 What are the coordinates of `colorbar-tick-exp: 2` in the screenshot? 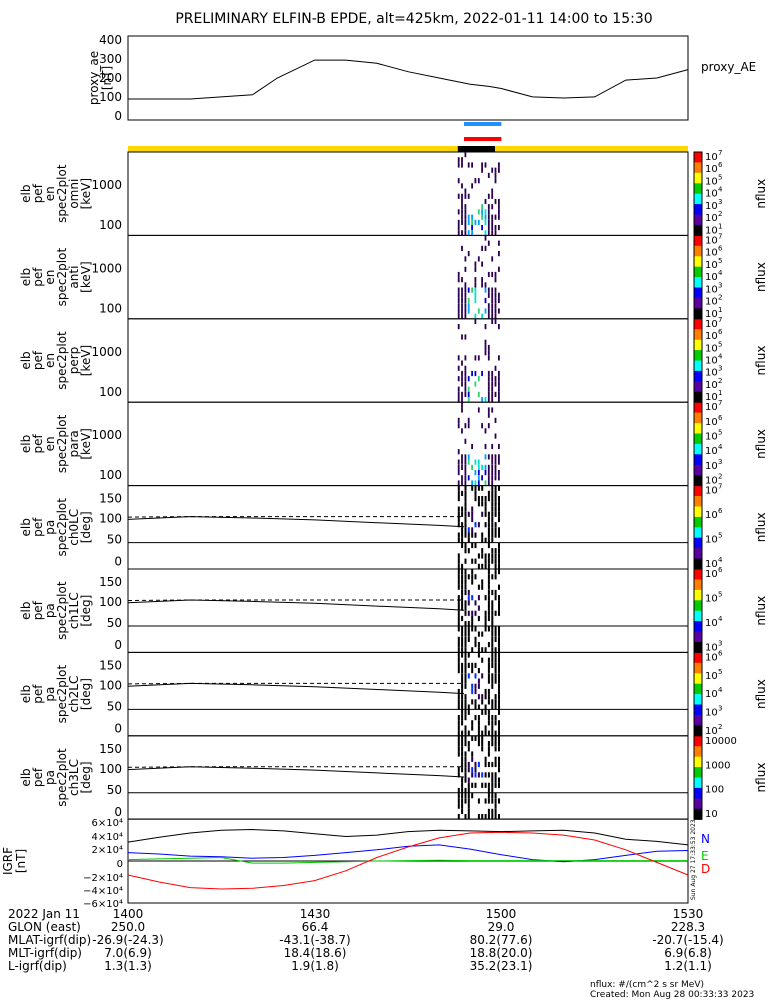 It's located at (720, 214).